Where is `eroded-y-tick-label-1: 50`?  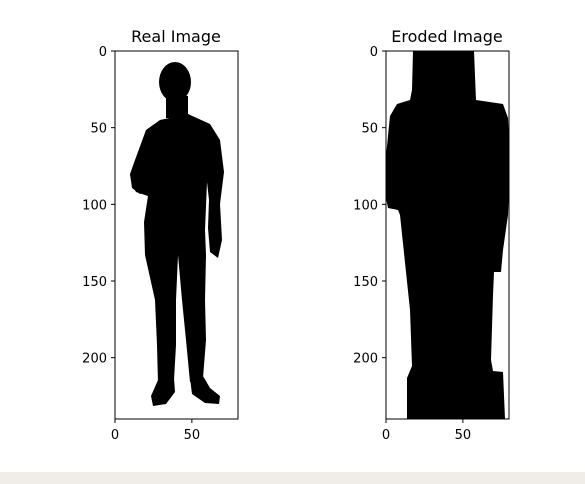 eroded-y-tick-label-1: 50 is located at coordinates (369, 129).